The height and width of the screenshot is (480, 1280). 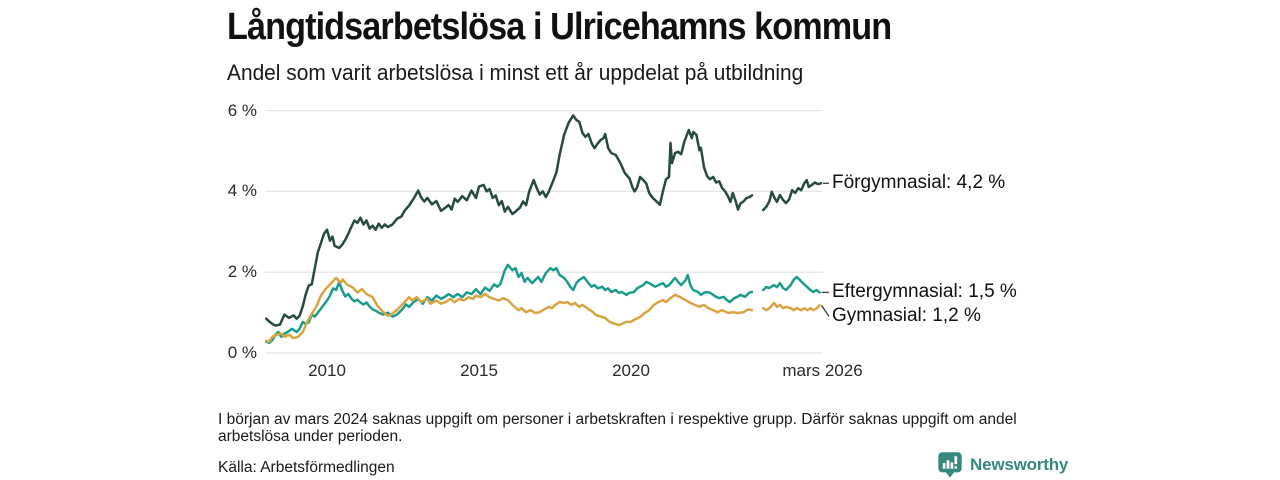 What do you see at coordinates (542, 309) in the screenshot?
I see `series-line-gymnasial` at bounding box center [542, 309].